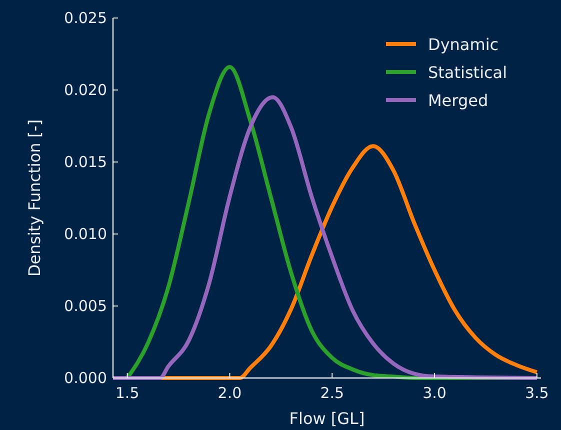 The image size is (561, 430). Describe the element at coordinates (85, 306) in the screenshot. I see `y-tick-label: 0.005` at that location.